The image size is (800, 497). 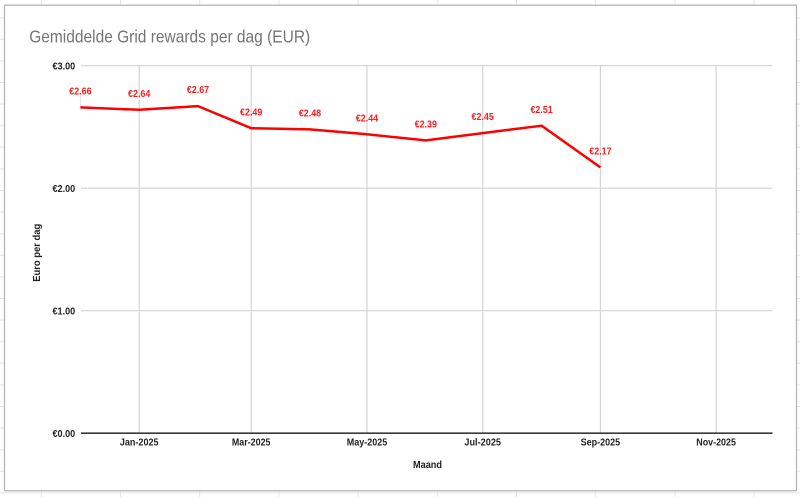 What do you see at coordinates (310, 114) in the screenshot?
I see `svg-text: €2.48` at bounding box center [310, 114].